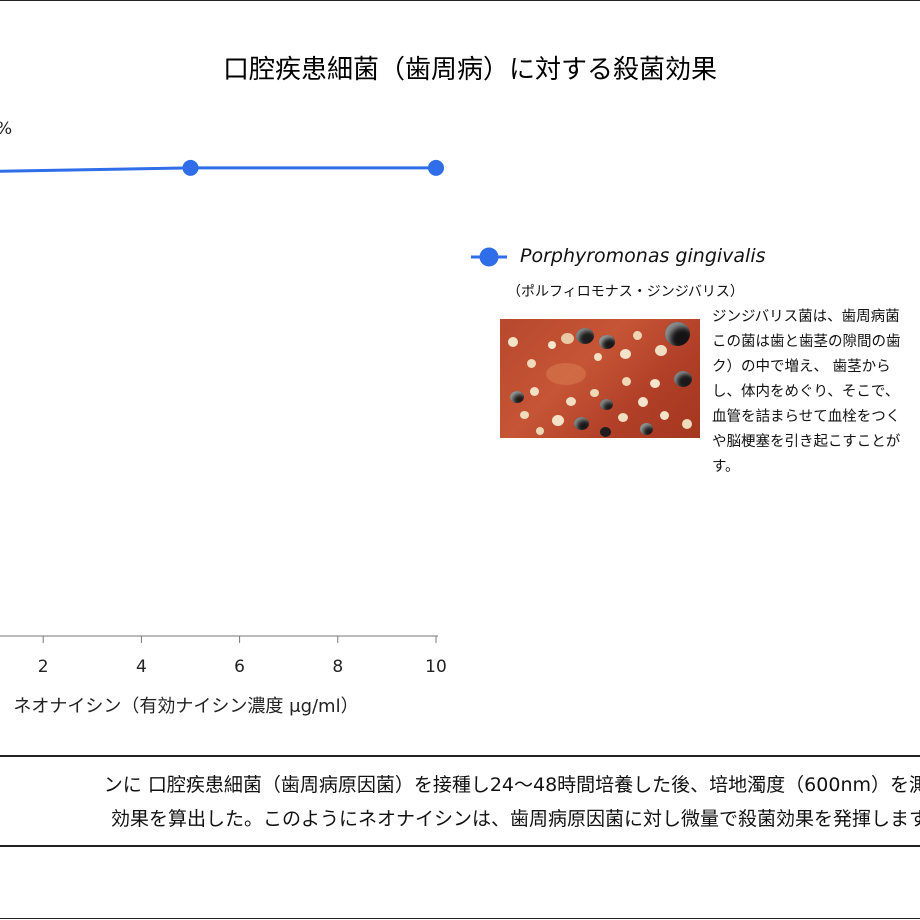 This screenshot has width=920, height=920. Describe the element at coordinates (43, 667) in the screenshot. I see `x-tick-label: 2` at that location.